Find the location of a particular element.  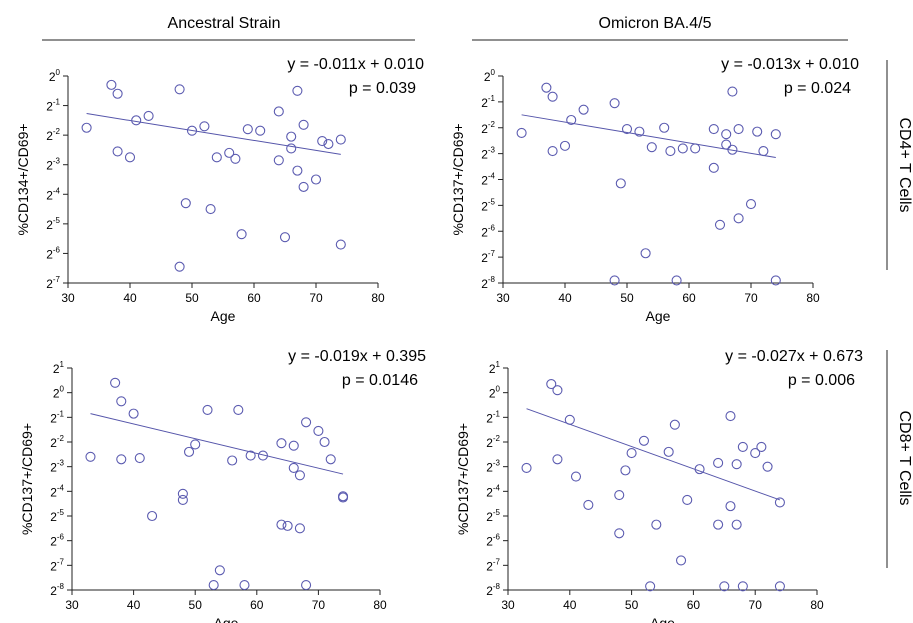

y-tick-label: 2-2 is located at coordinates (493, 442).